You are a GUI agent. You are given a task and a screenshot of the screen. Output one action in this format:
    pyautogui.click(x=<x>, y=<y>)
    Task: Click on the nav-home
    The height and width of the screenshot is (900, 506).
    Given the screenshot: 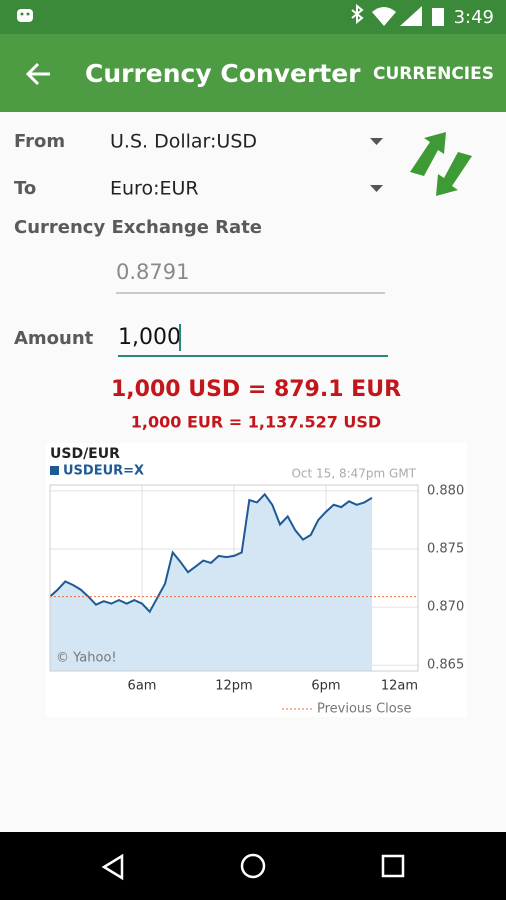 What is the action you would take?
    pyautogui.click(x=253, y=866)
    